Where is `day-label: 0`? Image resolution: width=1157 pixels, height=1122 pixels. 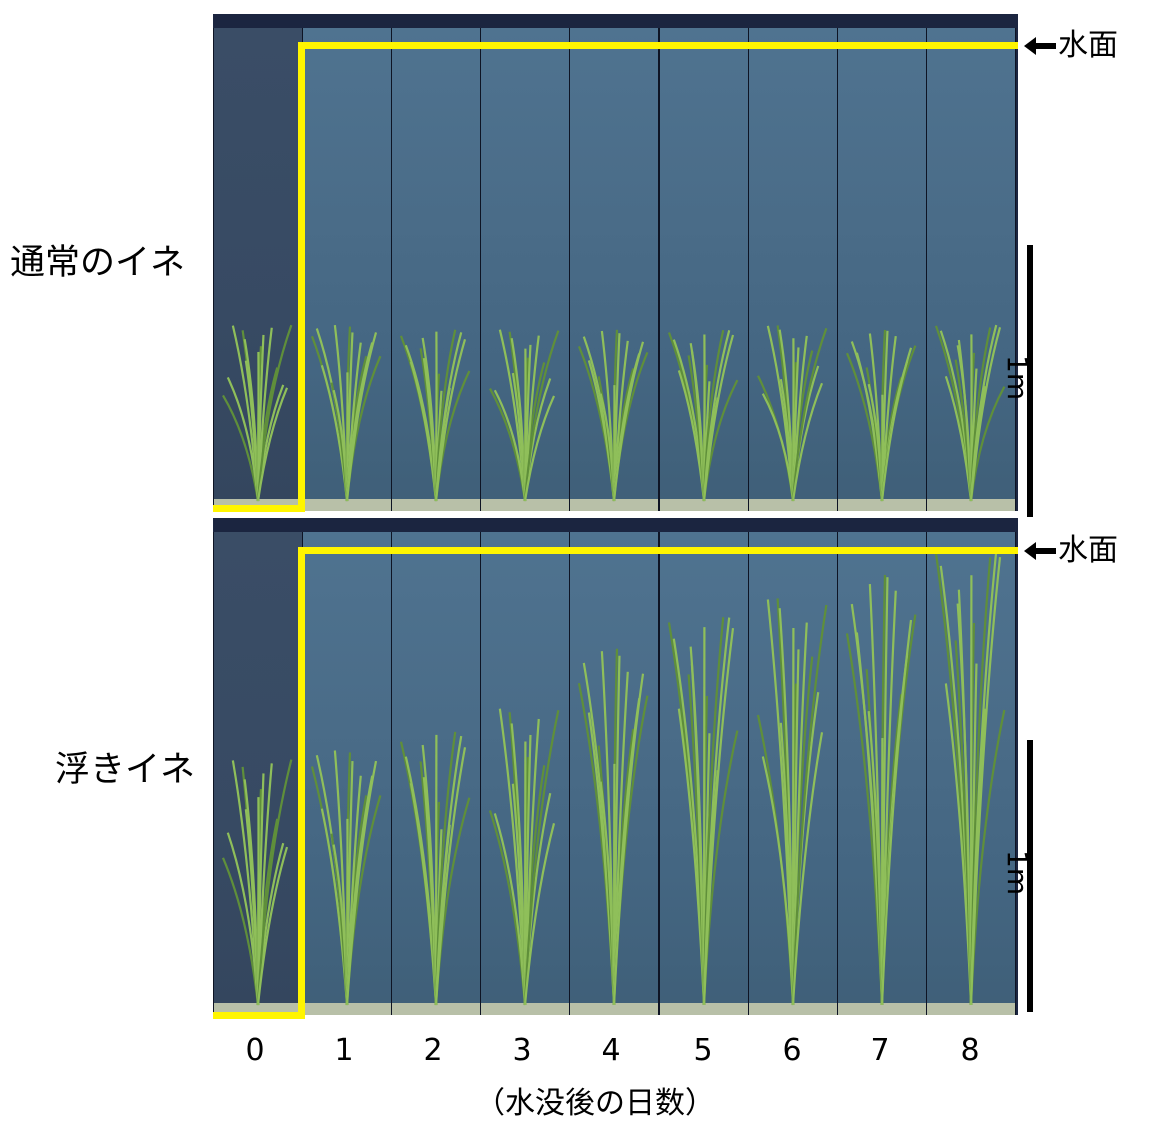 day-label: 0 is located at coordinates (255, 1050).